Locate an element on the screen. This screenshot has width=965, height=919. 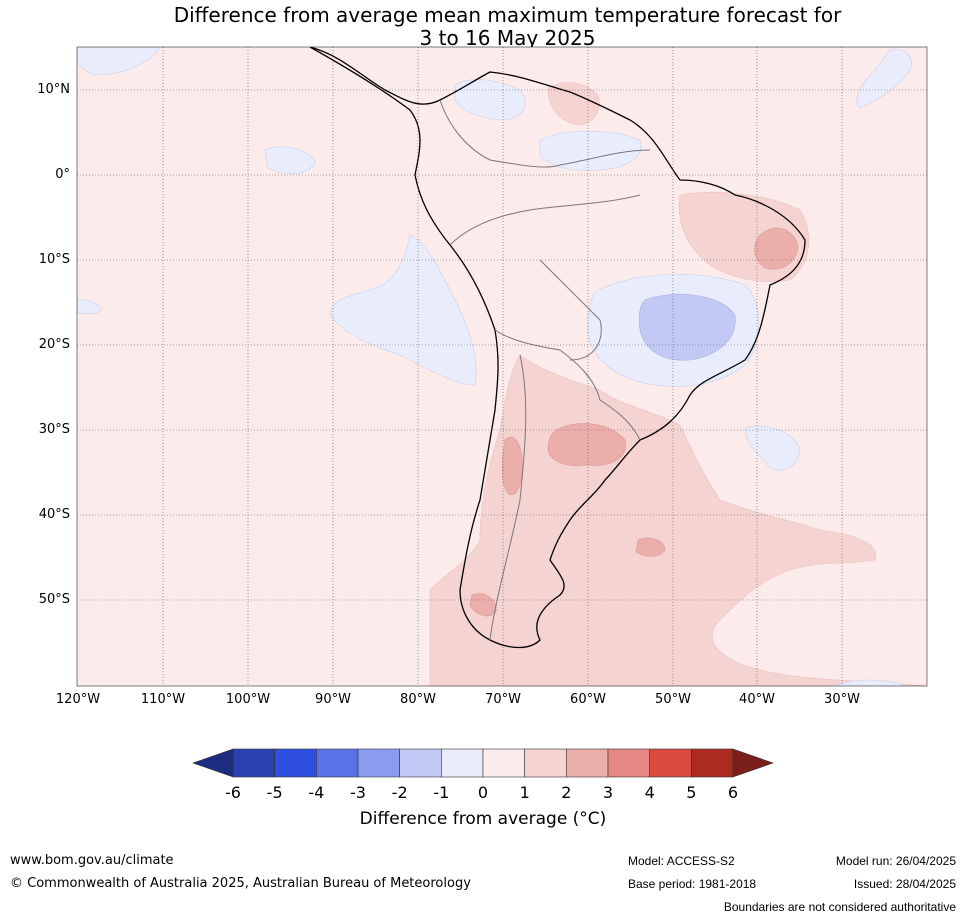
anomaly-2-3-patagonia is located at coordinates (650, 547).